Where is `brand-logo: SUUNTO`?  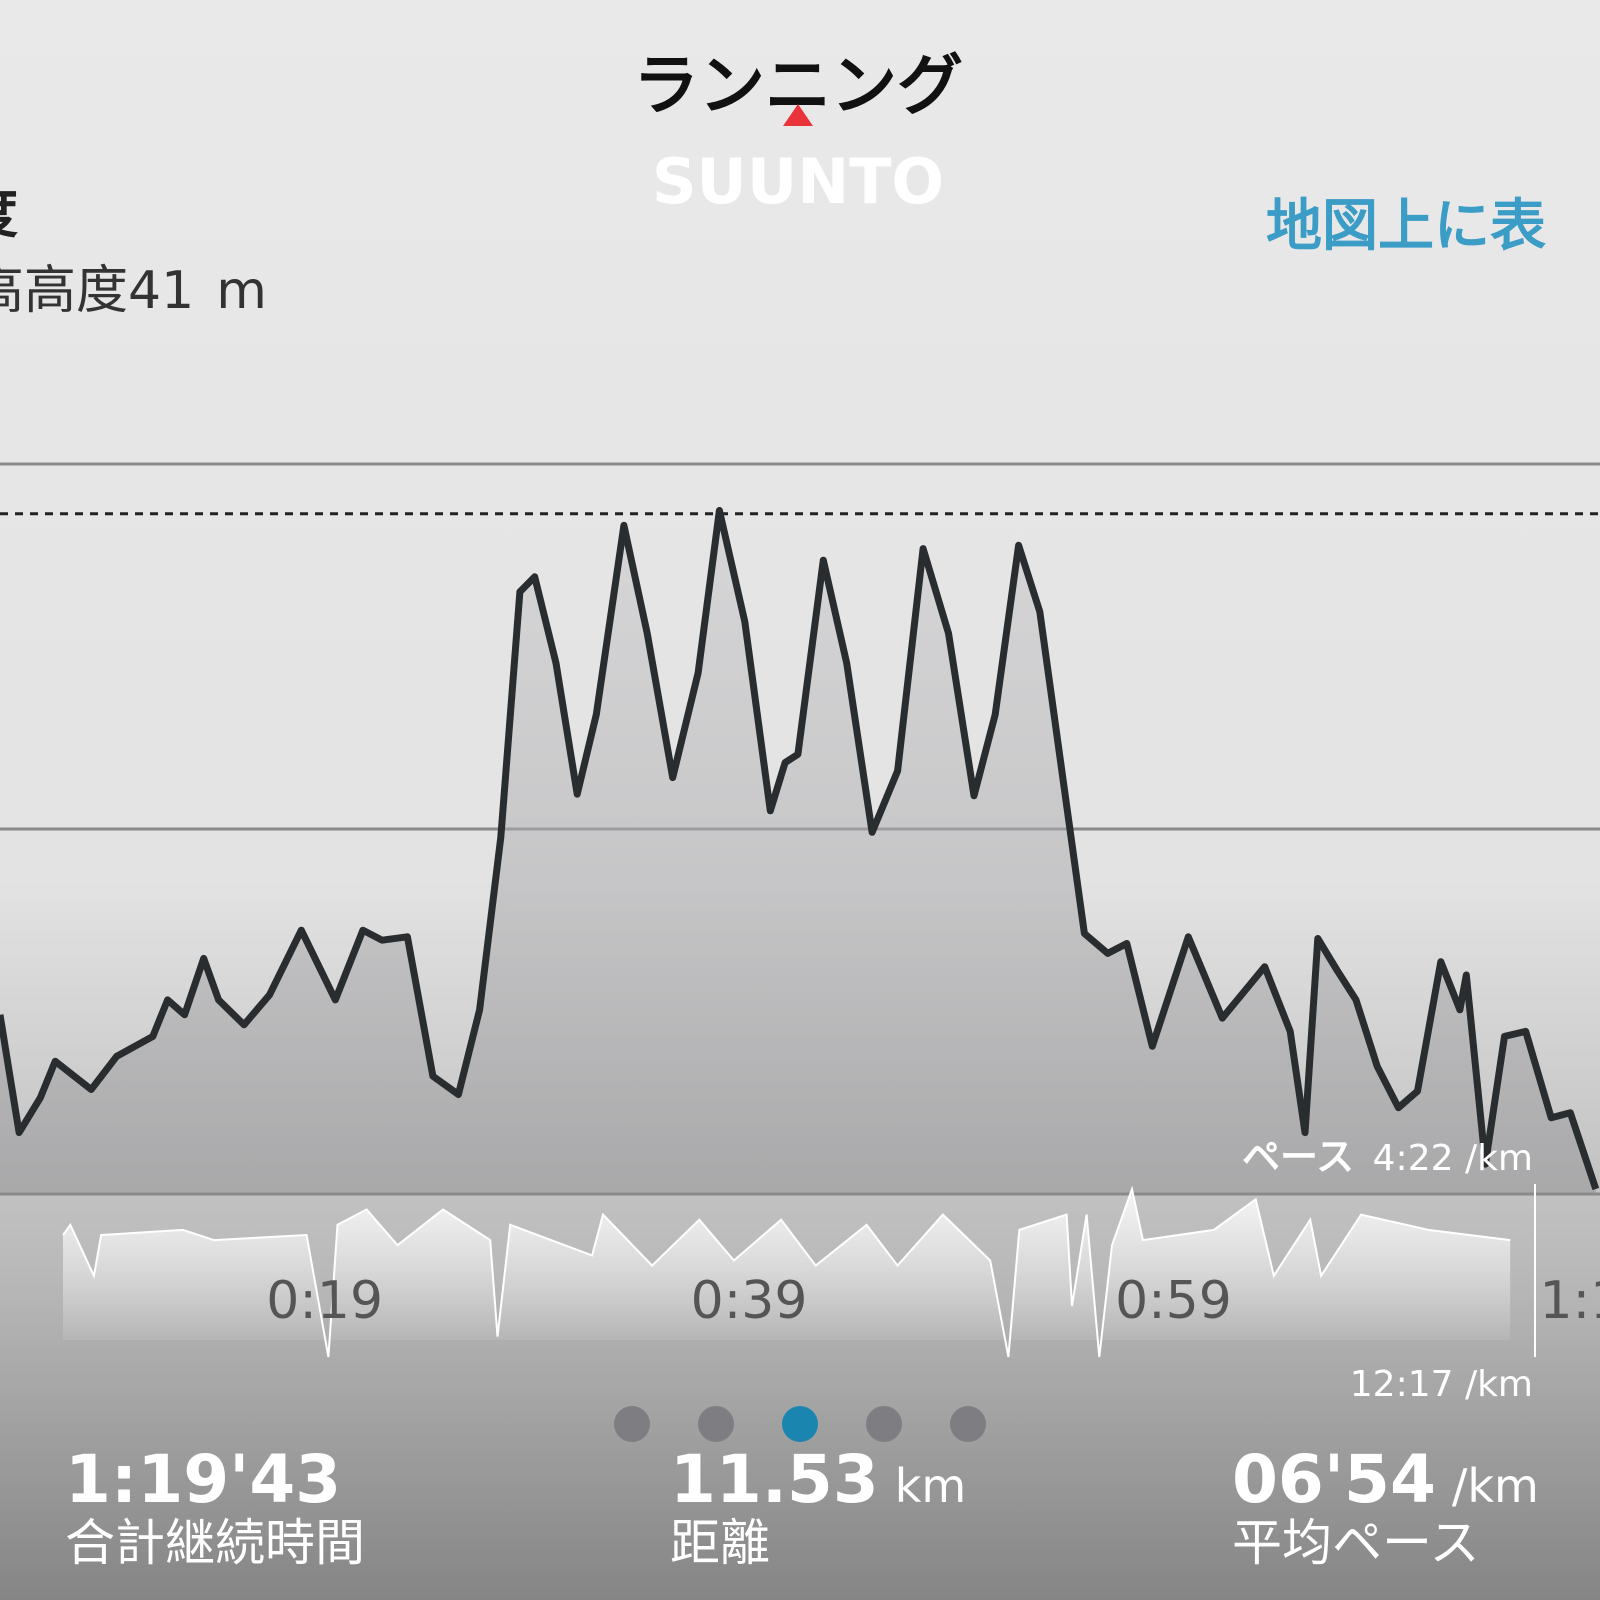
brand-logo: SUUNTO is located at coordinates (798, 181).